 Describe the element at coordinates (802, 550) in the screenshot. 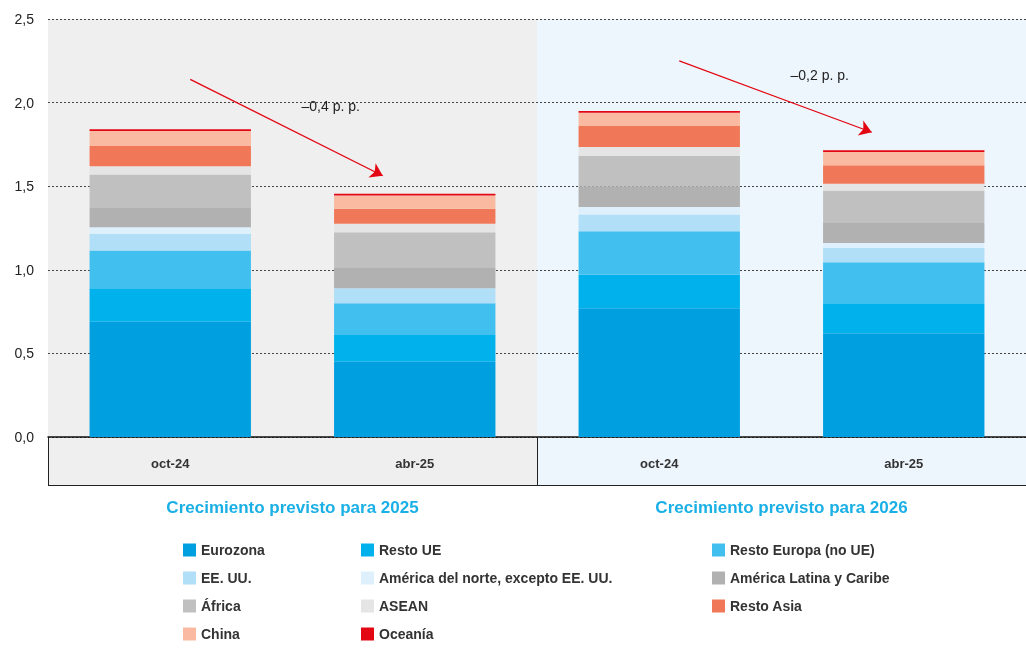

I see `legend-label: Resto Europa (no UE)` at that location.